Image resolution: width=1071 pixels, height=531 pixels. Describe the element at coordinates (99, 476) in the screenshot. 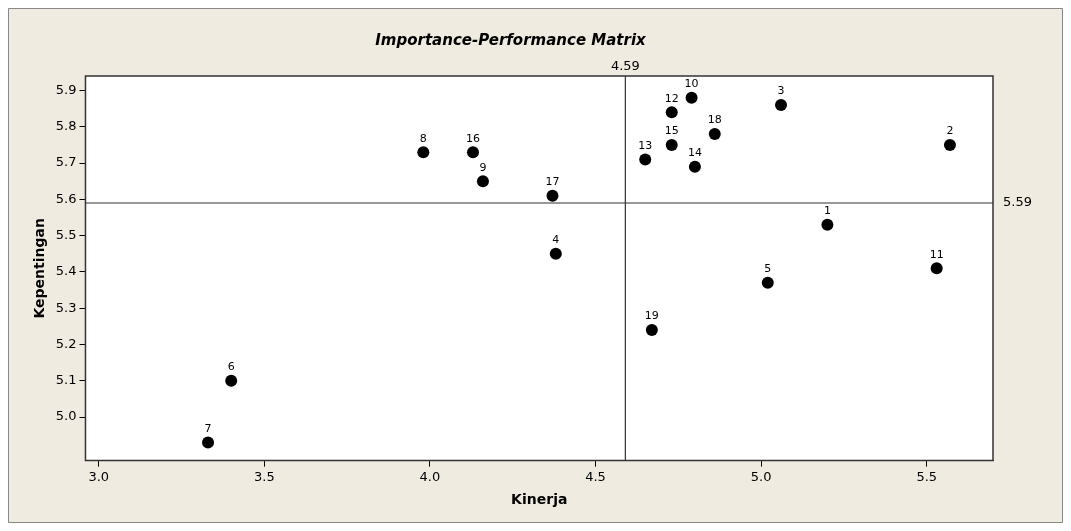

I see `x-tick-label: 3.0` at that location.